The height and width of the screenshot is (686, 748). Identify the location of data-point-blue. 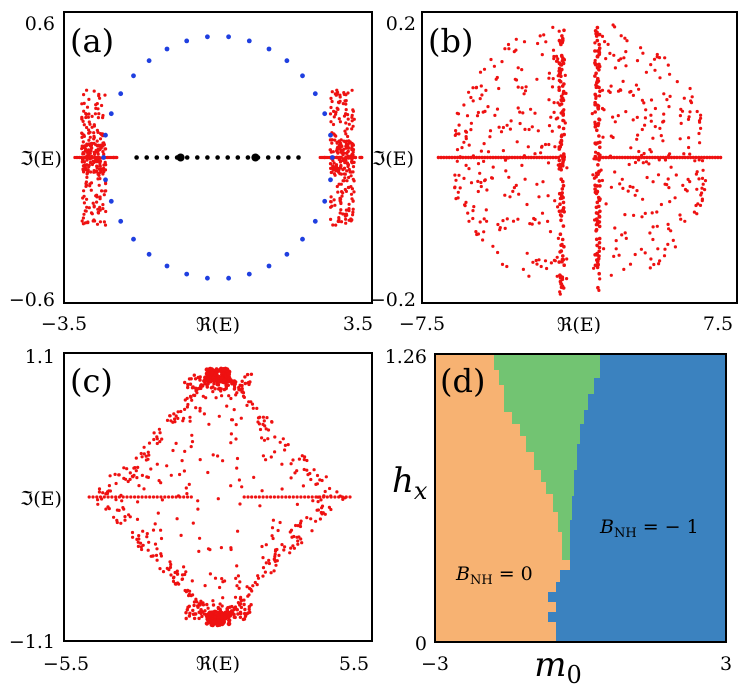
(121, 221).